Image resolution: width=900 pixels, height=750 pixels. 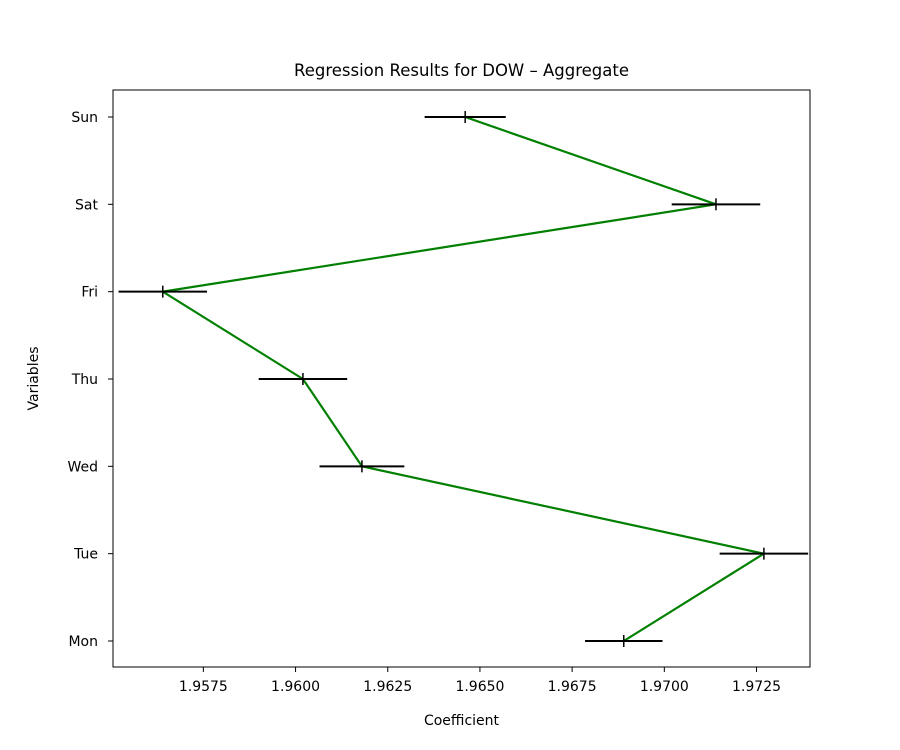 What do you see at coordinates (83, 642) in the screenshot?
I see `y-tick-label-mon: Mon` at bounding box center [83, 642].